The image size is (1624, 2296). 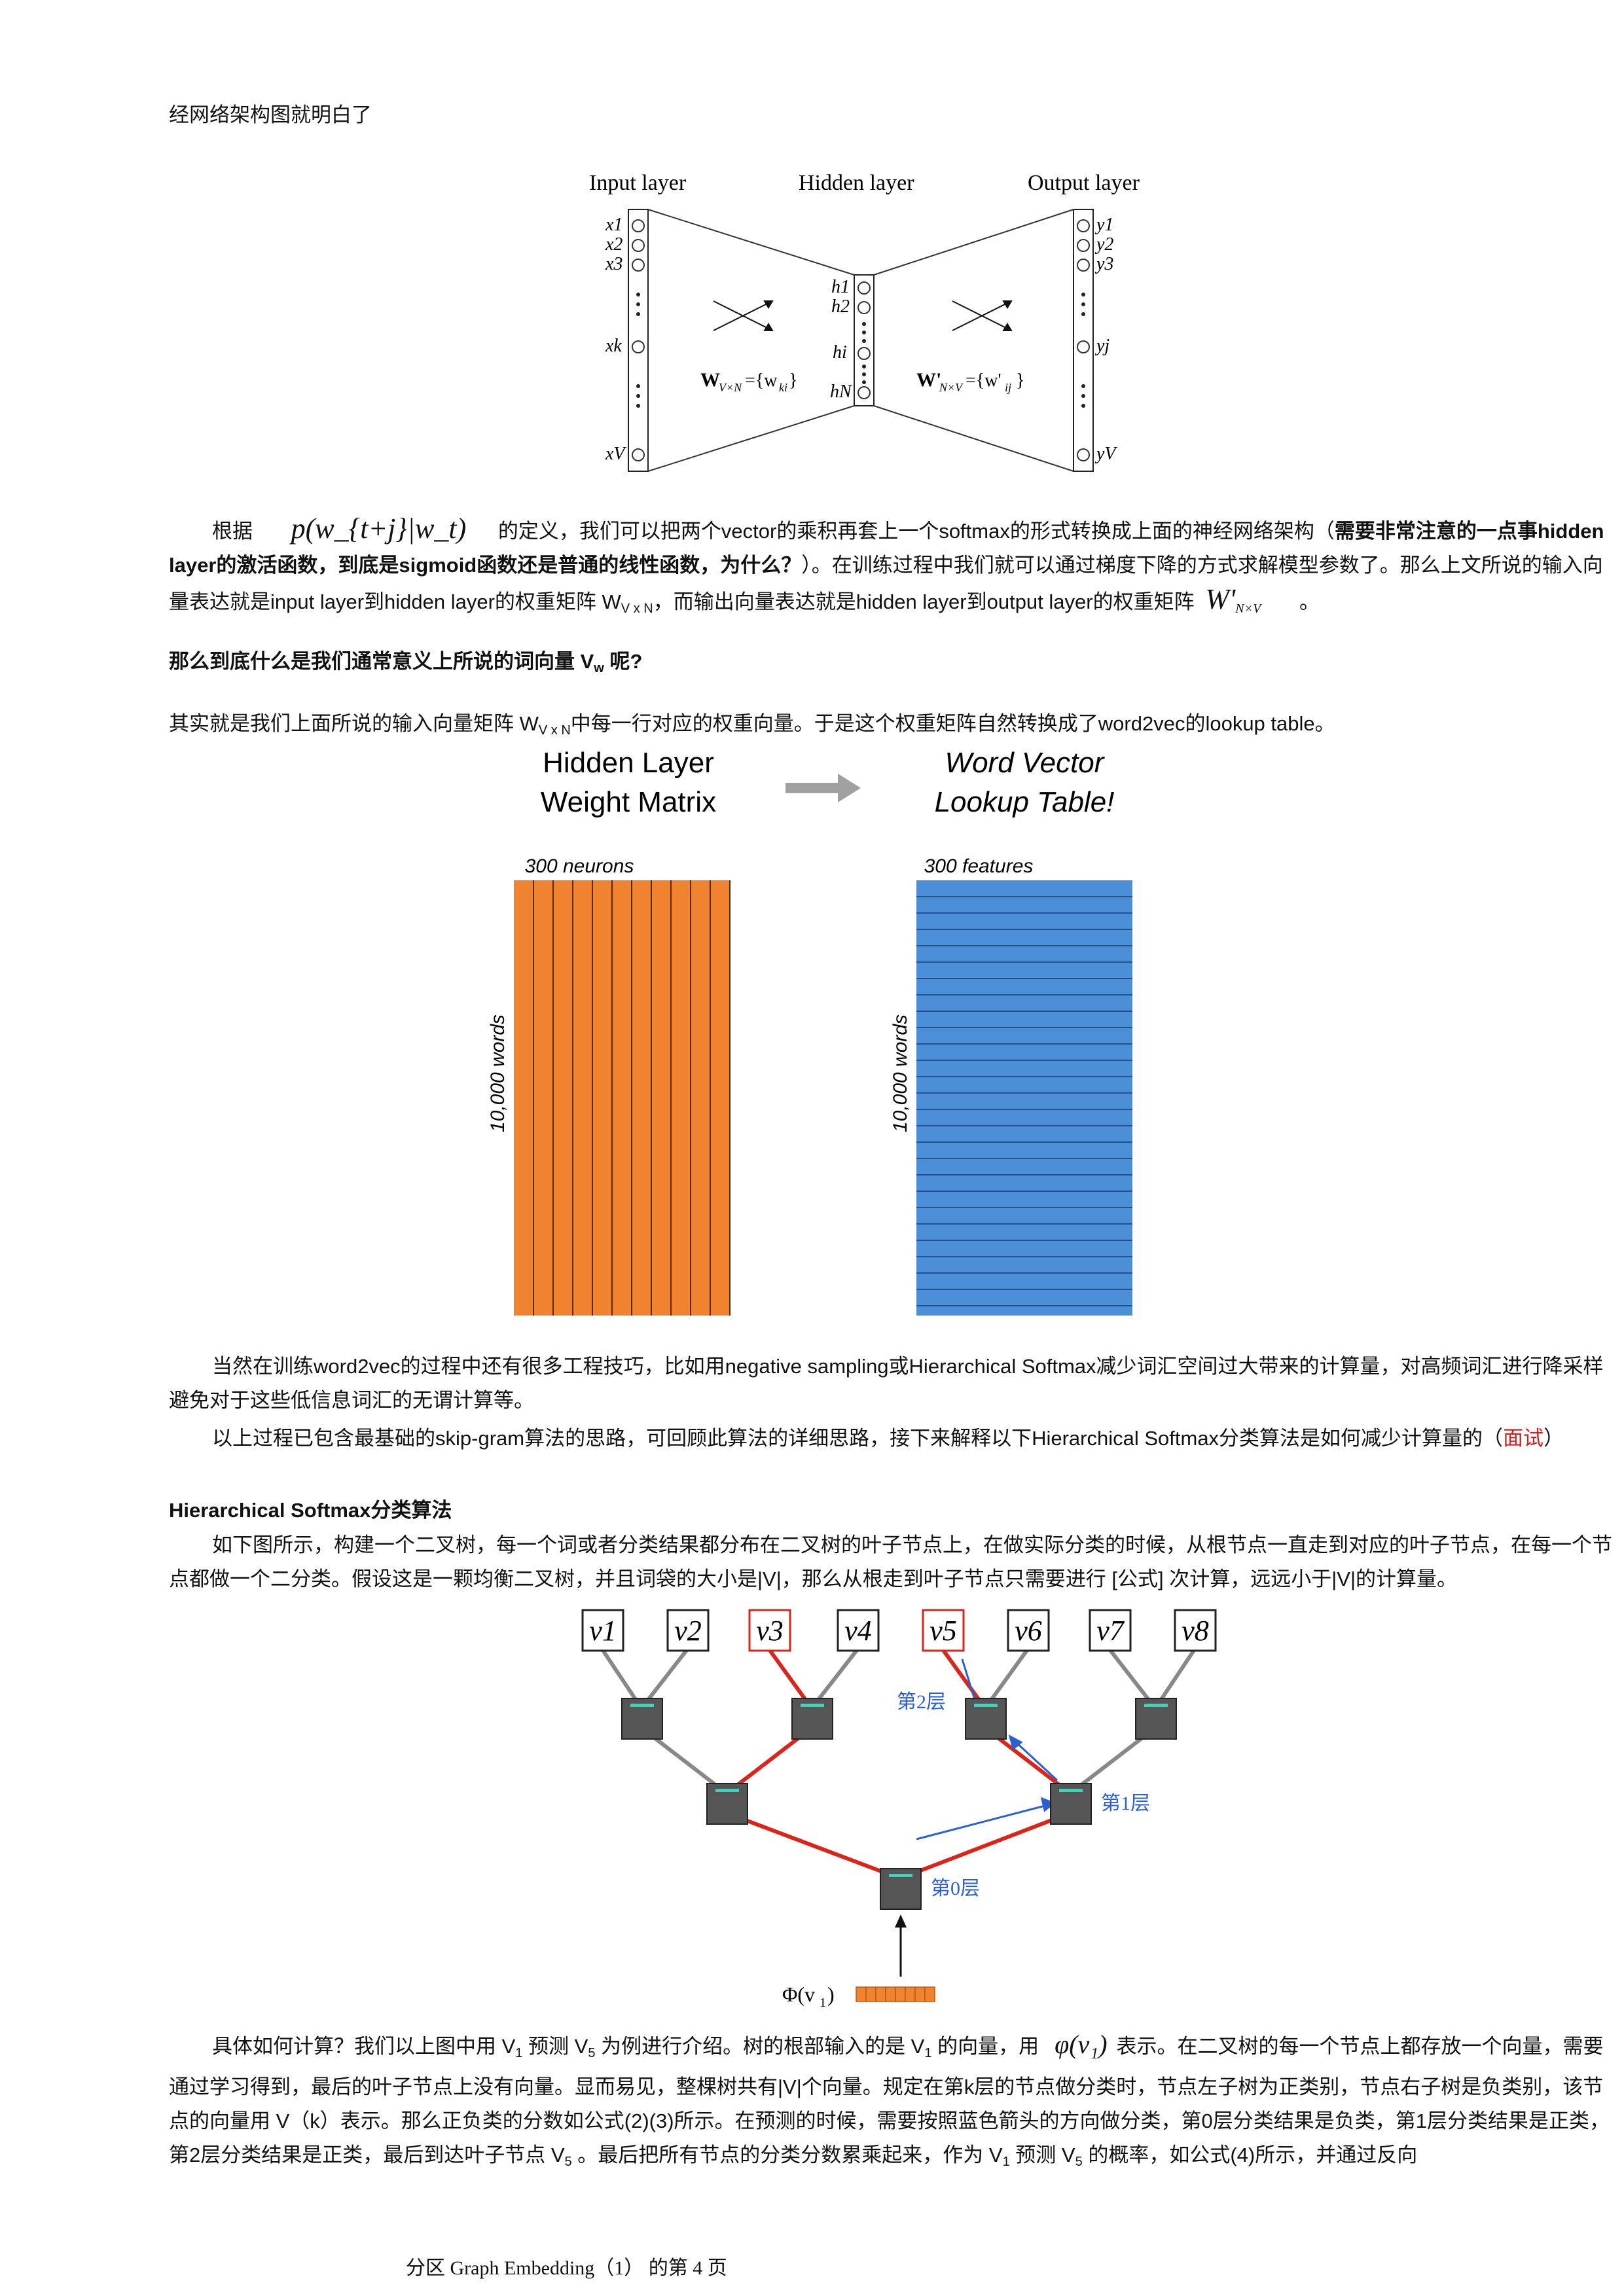 What do you see at coordinates (519, 2053) in the screenshot?
I see `p5-s1: 1` at bounding box center [519, 2053].